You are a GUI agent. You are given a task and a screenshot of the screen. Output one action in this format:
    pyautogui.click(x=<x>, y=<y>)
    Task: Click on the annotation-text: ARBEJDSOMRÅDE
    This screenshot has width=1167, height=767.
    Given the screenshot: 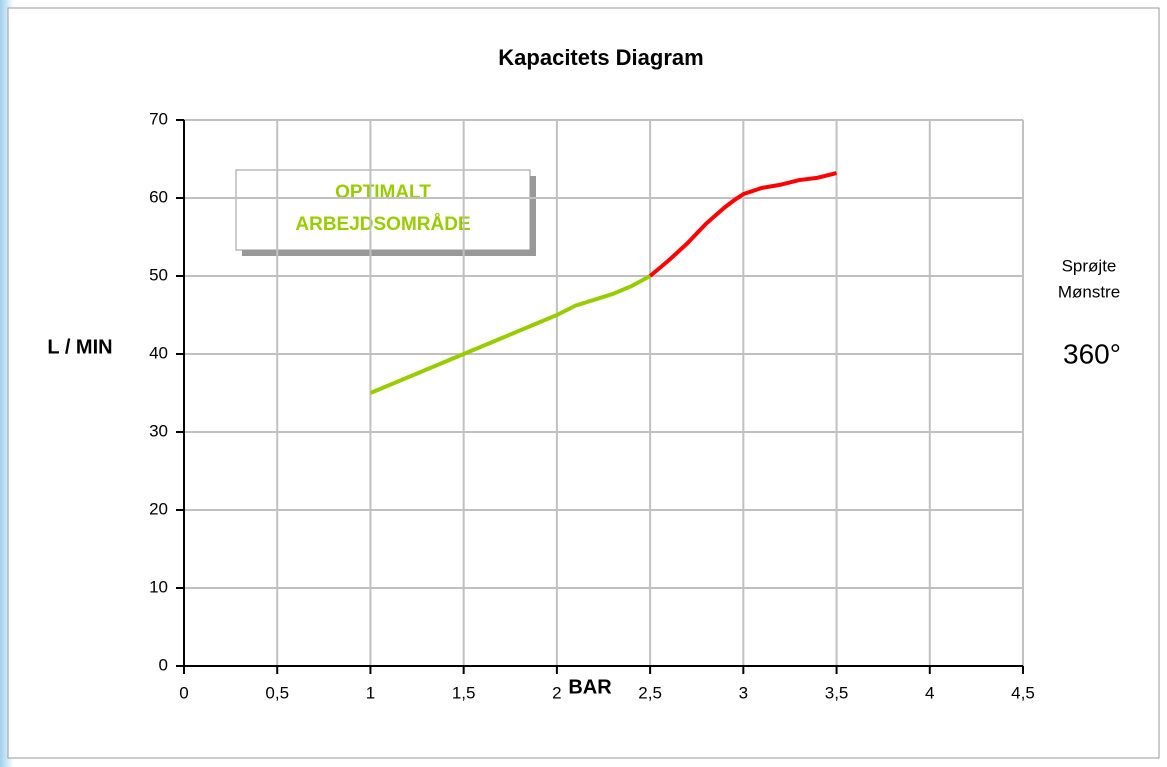 What is the action you would take?
    pyautogui.click(x=382, y=224)
    